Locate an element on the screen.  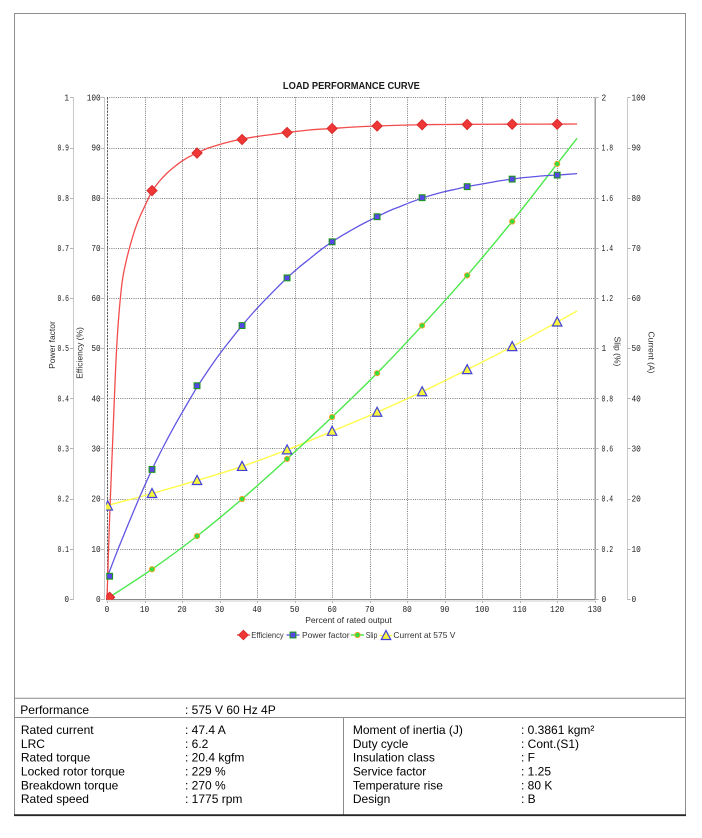
svg-text: LOAD PERFORMANCE CURVE is located at coordinates (351, 86).